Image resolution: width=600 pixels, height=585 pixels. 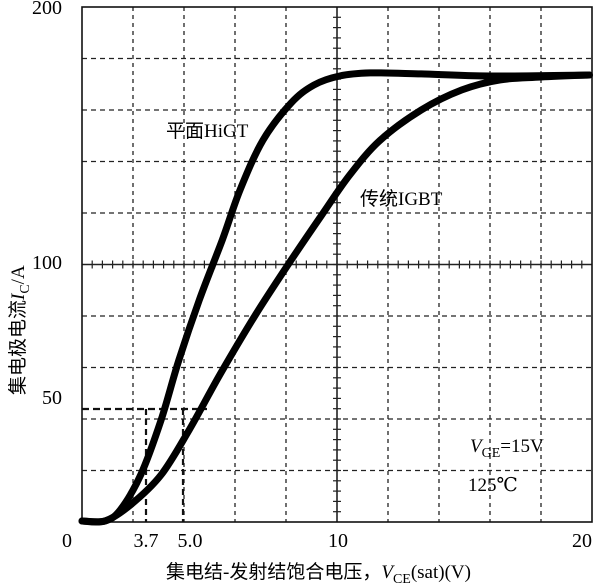 What do you see at coordinates (47, 263) in the screenshot?
I see `y-tick-label: 100` at bounding box center [47, 263].